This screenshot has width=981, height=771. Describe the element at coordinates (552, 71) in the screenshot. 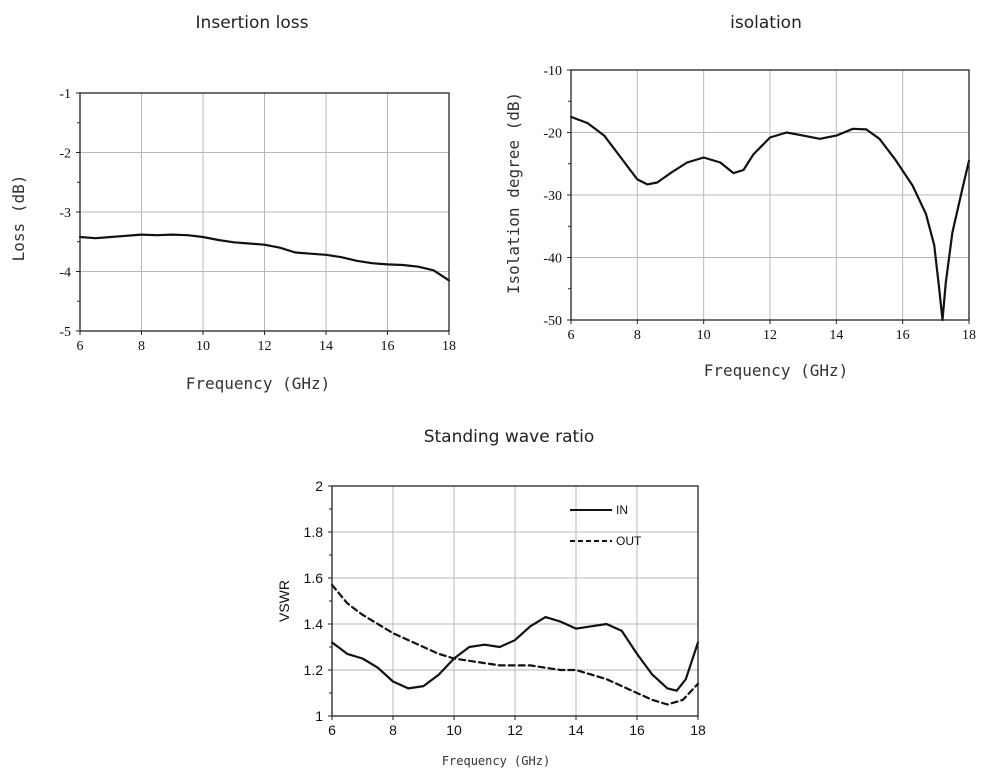

I see `isolation-y-tick-label: -10` at that location.